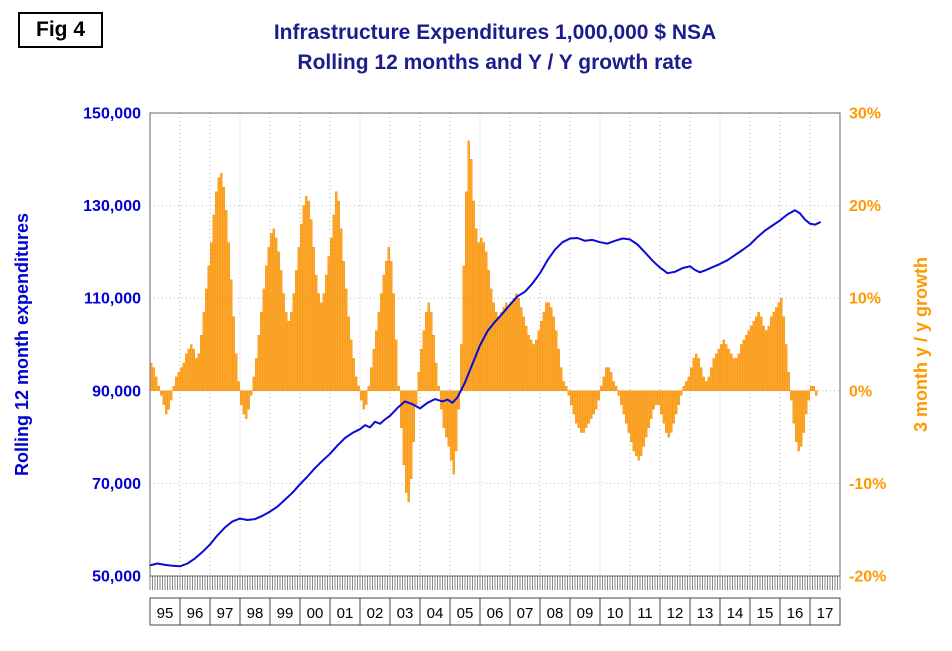 Image resolution: width=952 pixels, height=651 pixels. Describe the element at coordinates (116, 577) in the screenshot. I see `y-left-tick-label: 50,000` at that location.